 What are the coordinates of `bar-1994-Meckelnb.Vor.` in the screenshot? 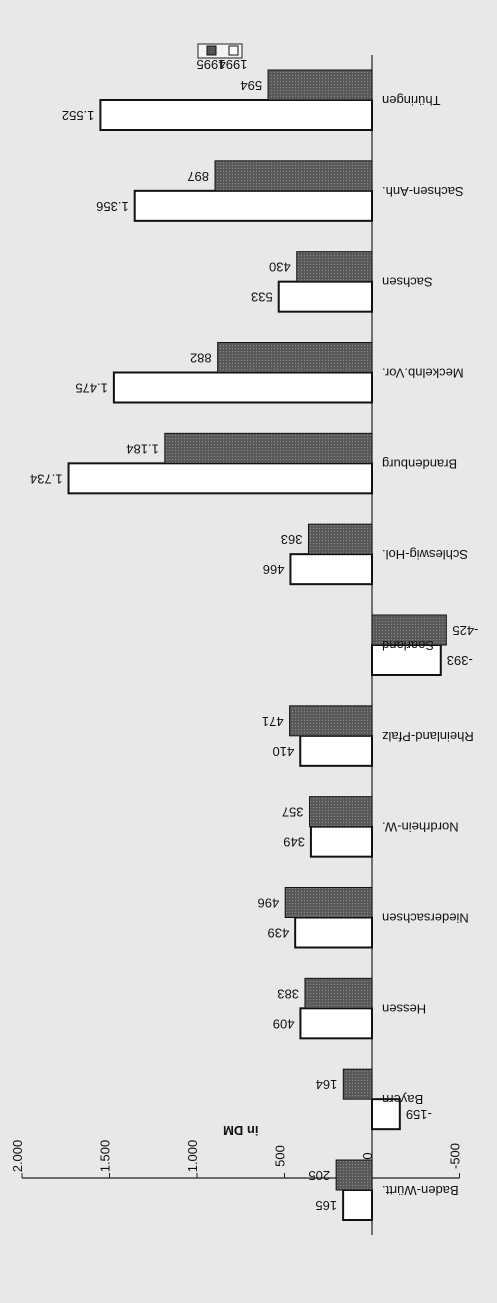 It's located at (242, 387).